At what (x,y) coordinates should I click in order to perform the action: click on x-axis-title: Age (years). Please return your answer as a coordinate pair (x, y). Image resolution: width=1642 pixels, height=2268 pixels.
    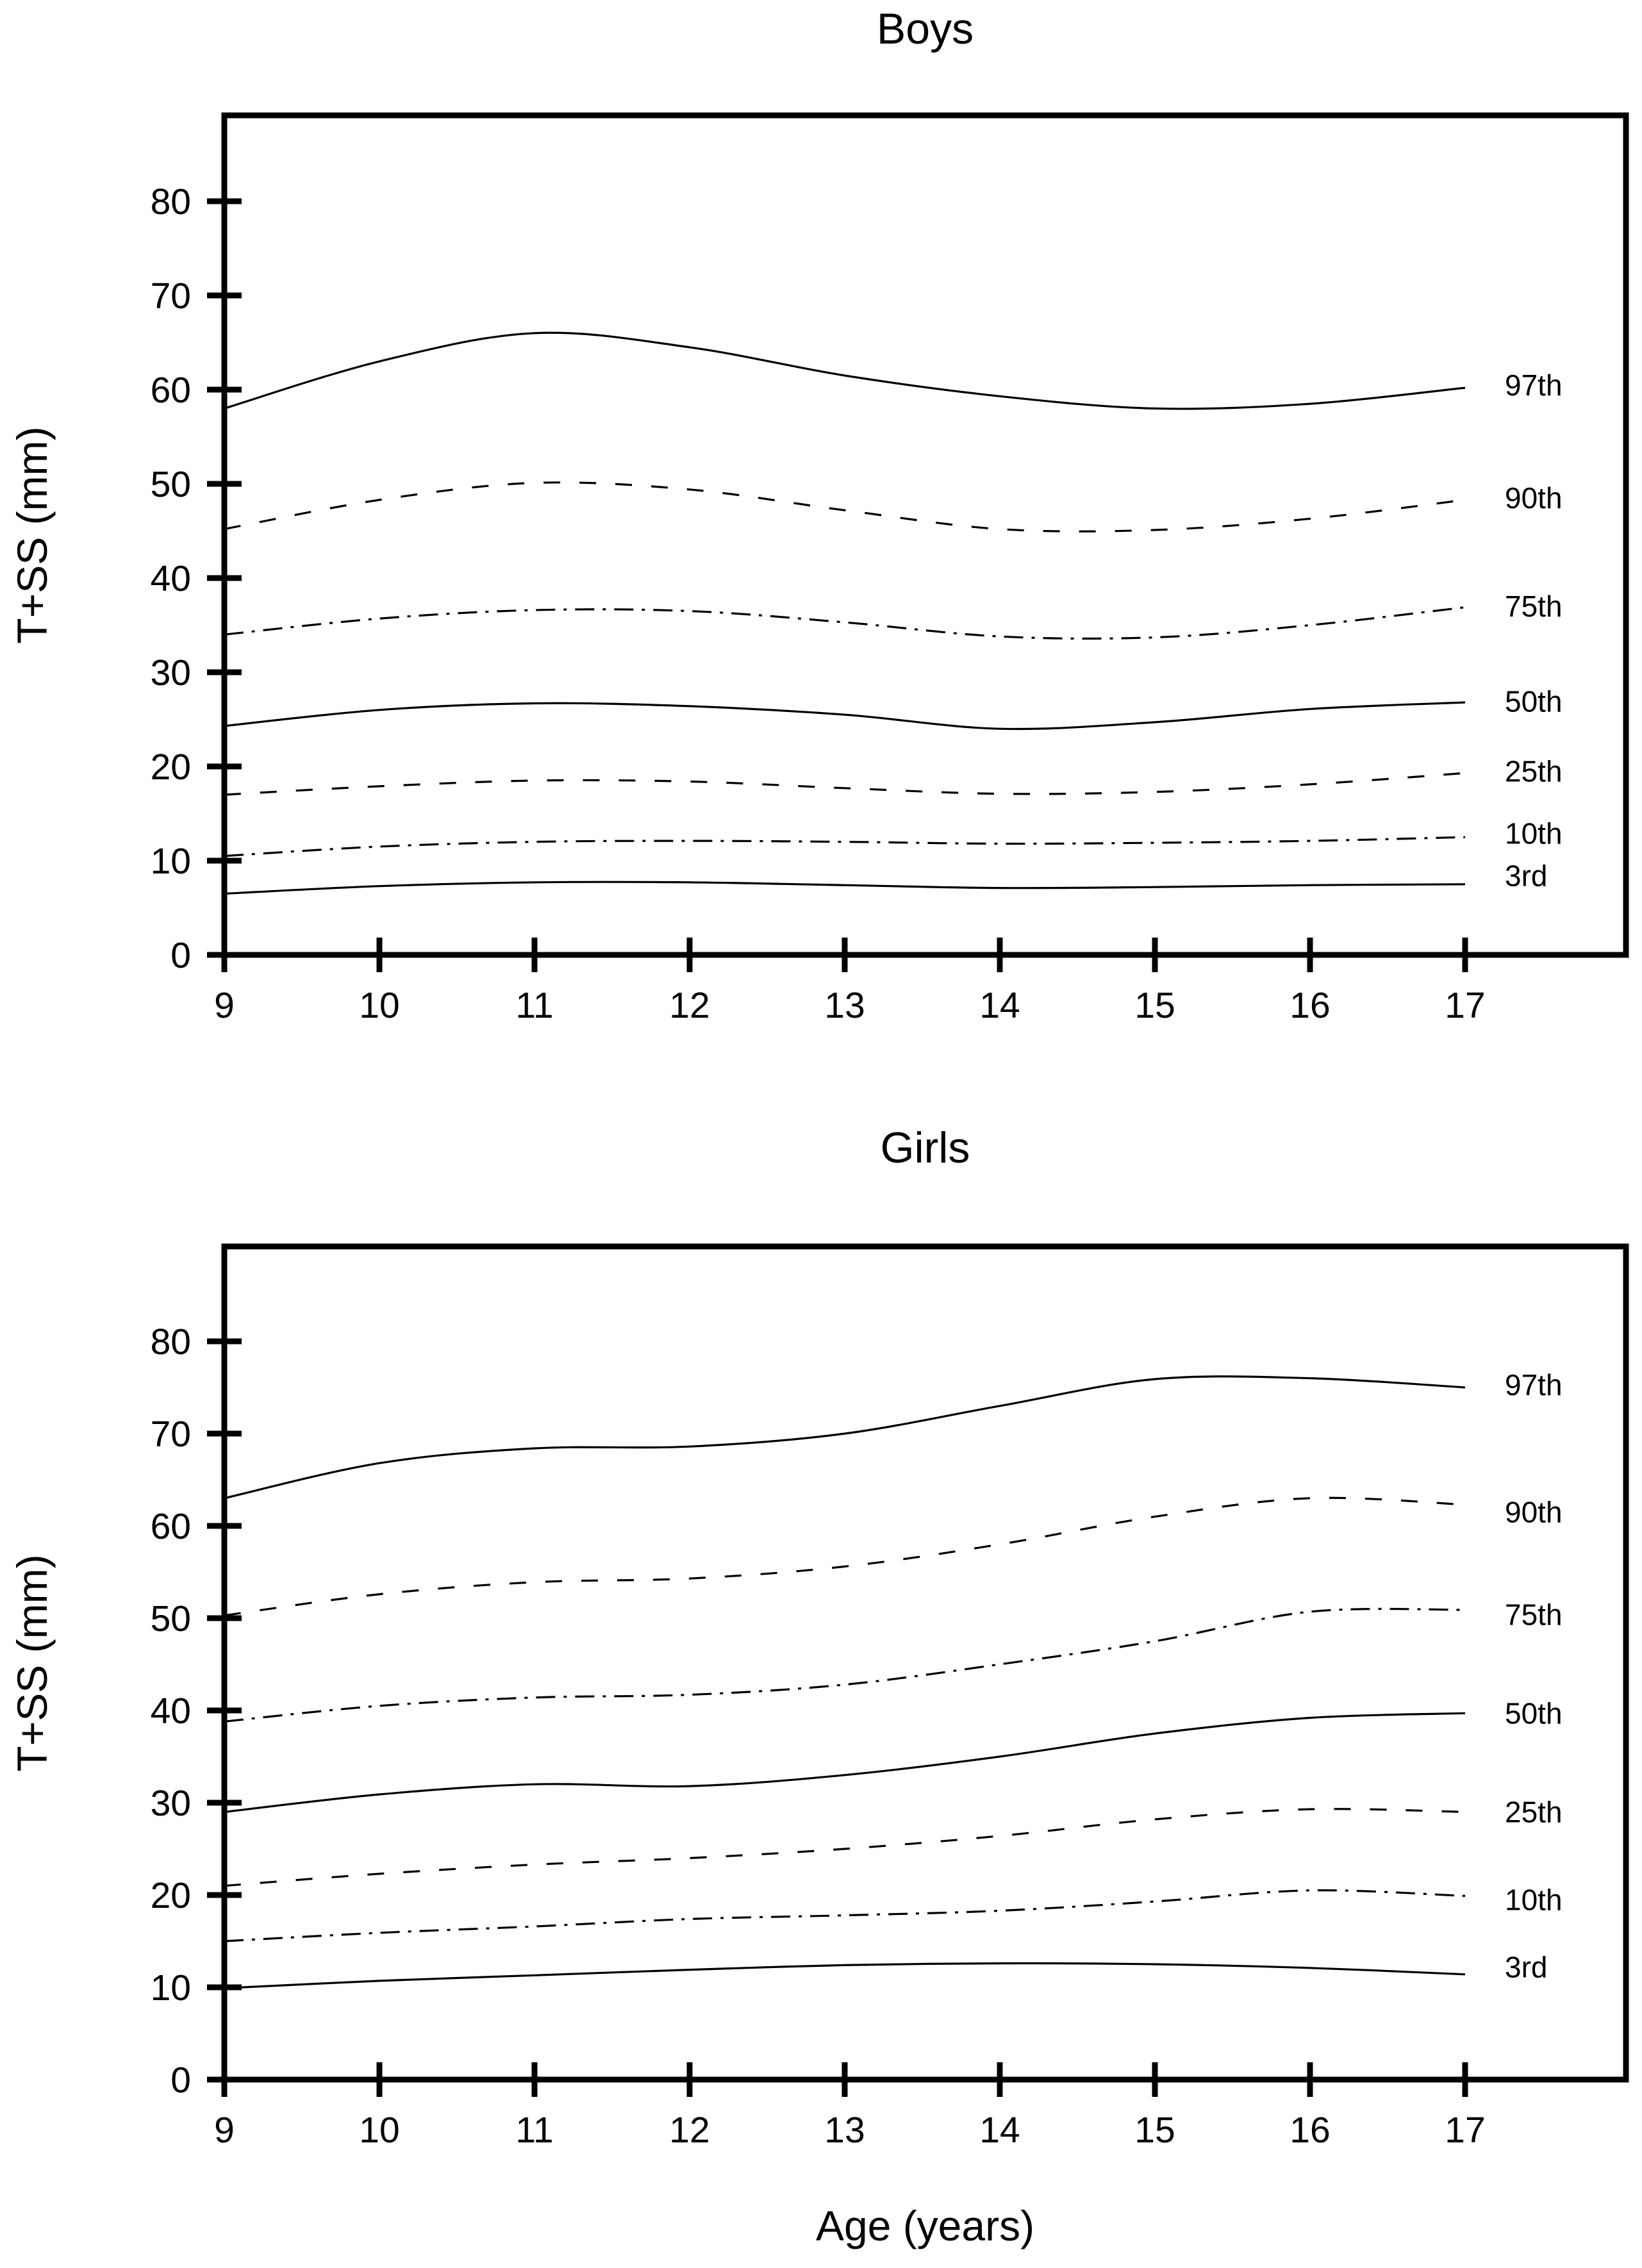
    Looking at the image, I should click on (925, 2225).